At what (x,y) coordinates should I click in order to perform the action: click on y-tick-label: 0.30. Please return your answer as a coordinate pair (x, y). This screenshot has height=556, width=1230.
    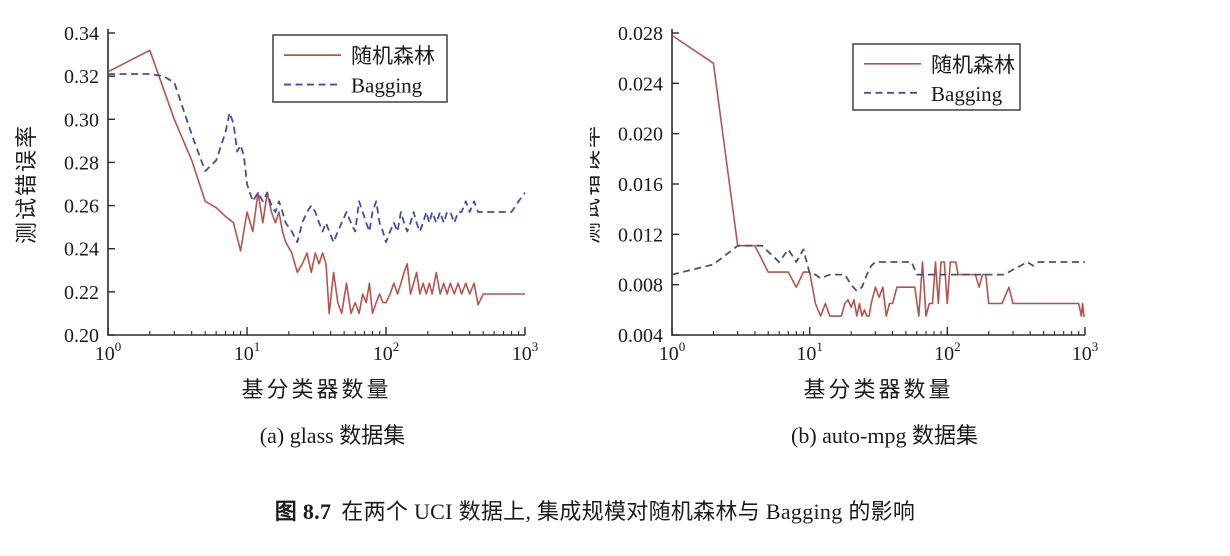
    Looking at the image, I should click on (81, 120).